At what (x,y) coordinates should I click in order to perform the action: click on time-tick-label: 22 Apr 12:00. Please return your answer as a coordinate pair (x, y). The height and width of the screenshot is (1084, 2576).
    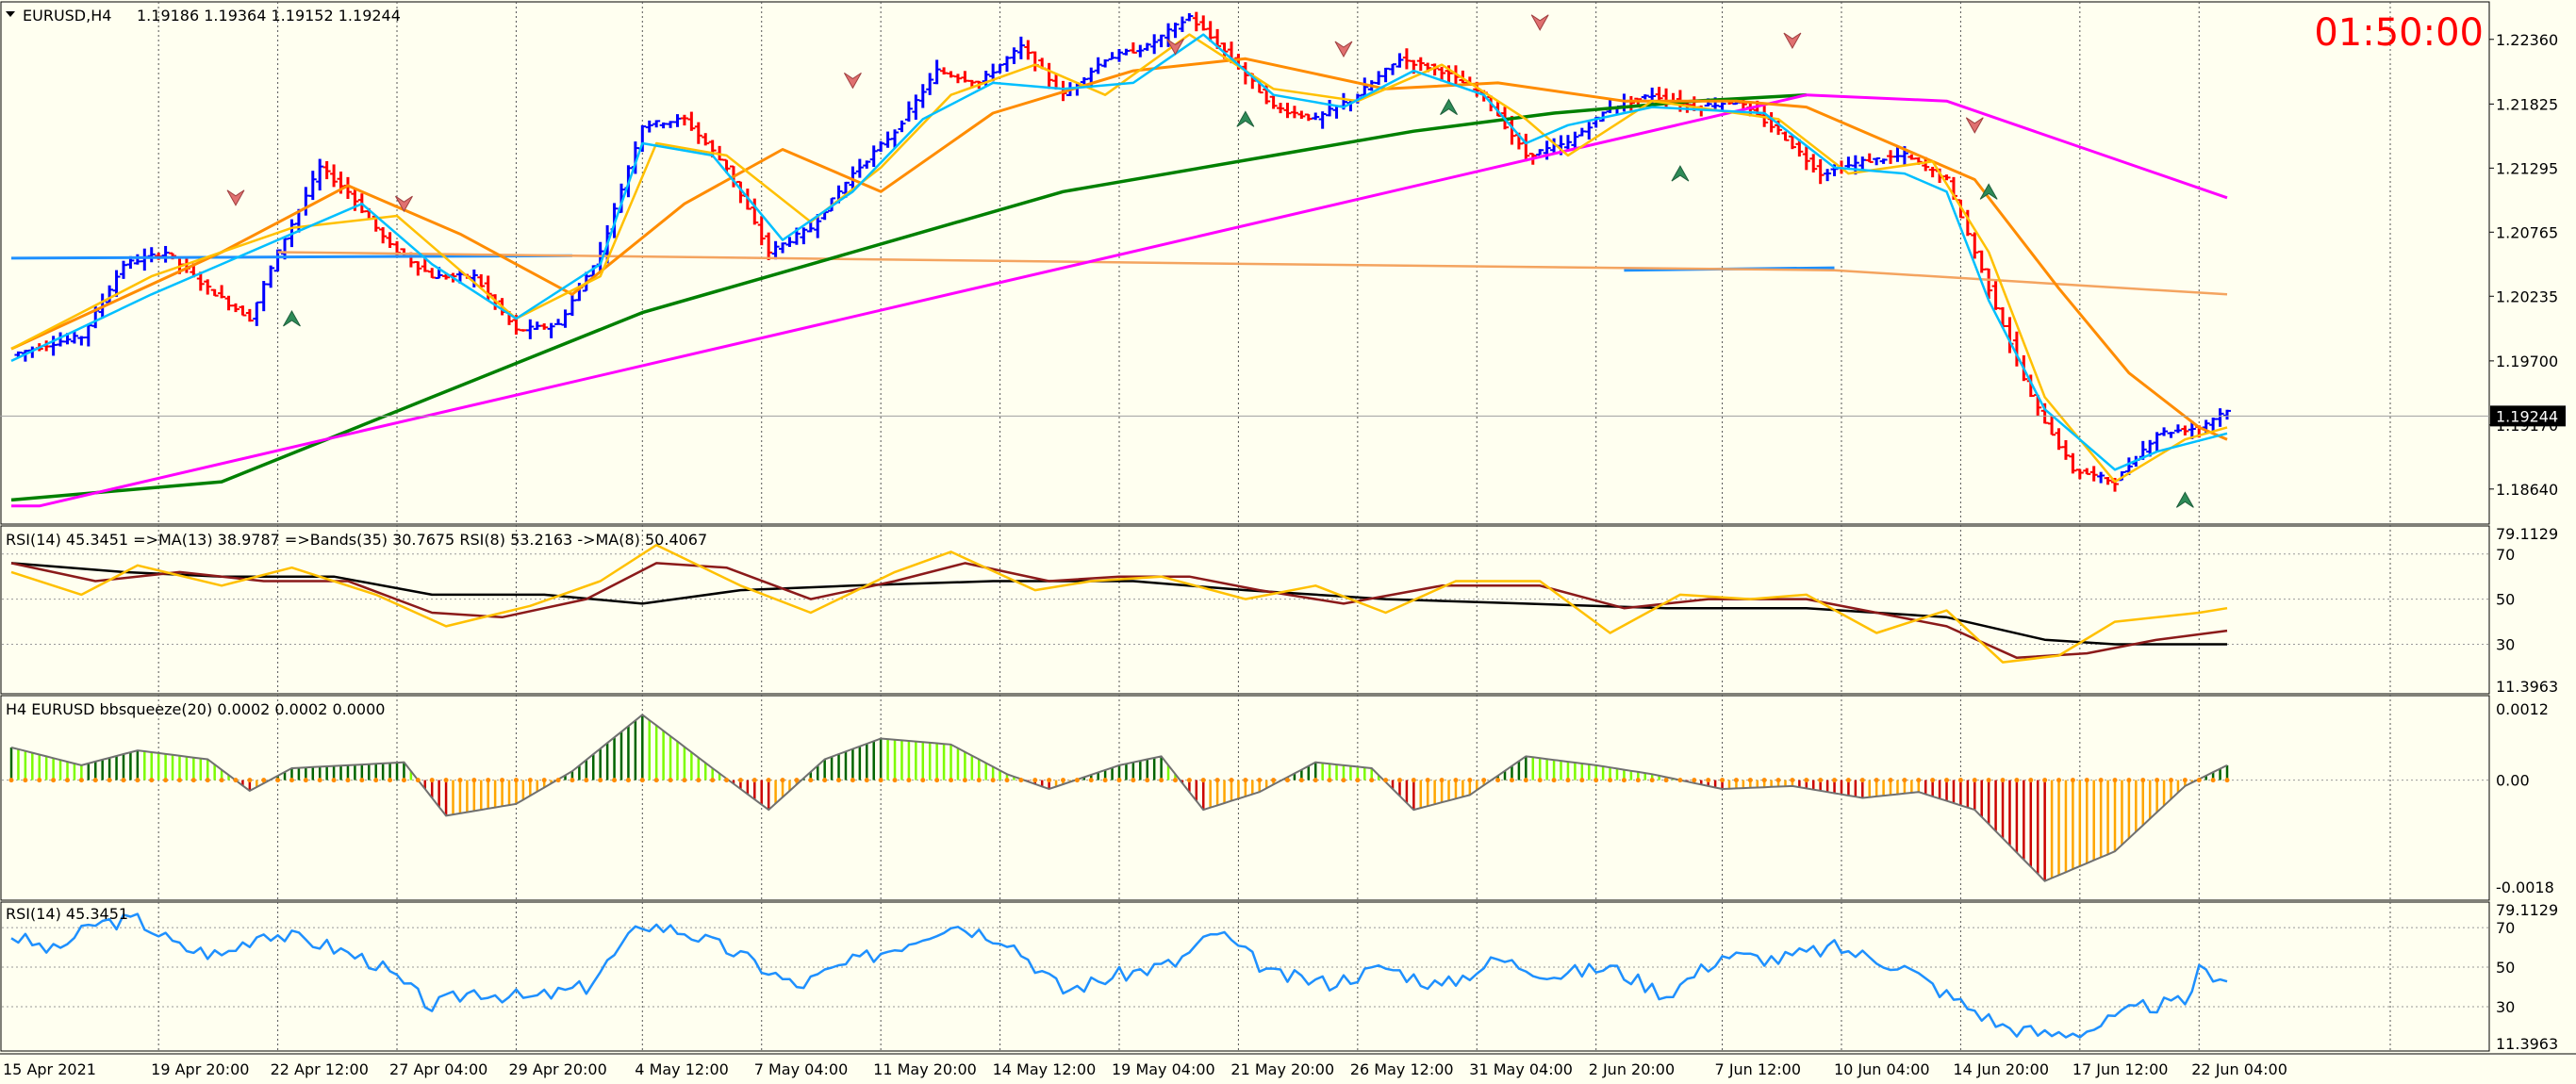
    Looking at the image, I should click on (320, 1069).